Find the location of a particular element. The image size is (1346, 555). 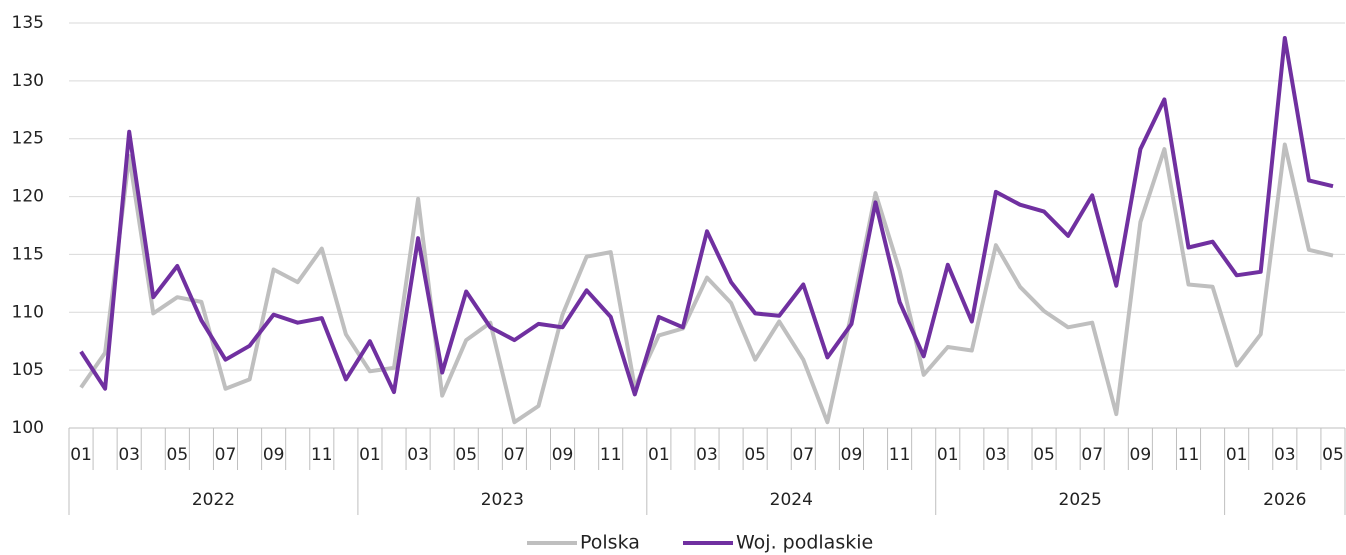

y-tick-label: 110 is located at coordinates (28, 312).